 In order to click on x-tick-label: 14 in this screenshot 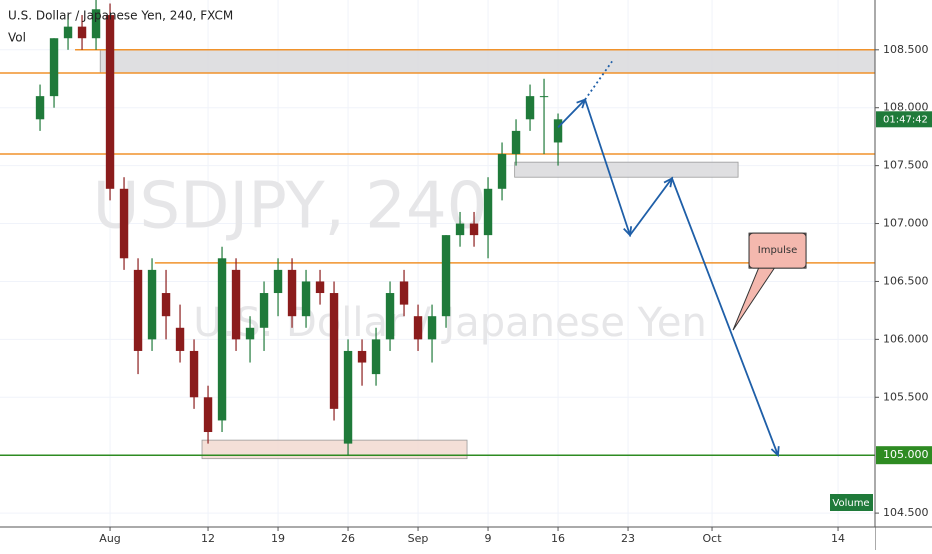, I will do `click(838, 538)`.